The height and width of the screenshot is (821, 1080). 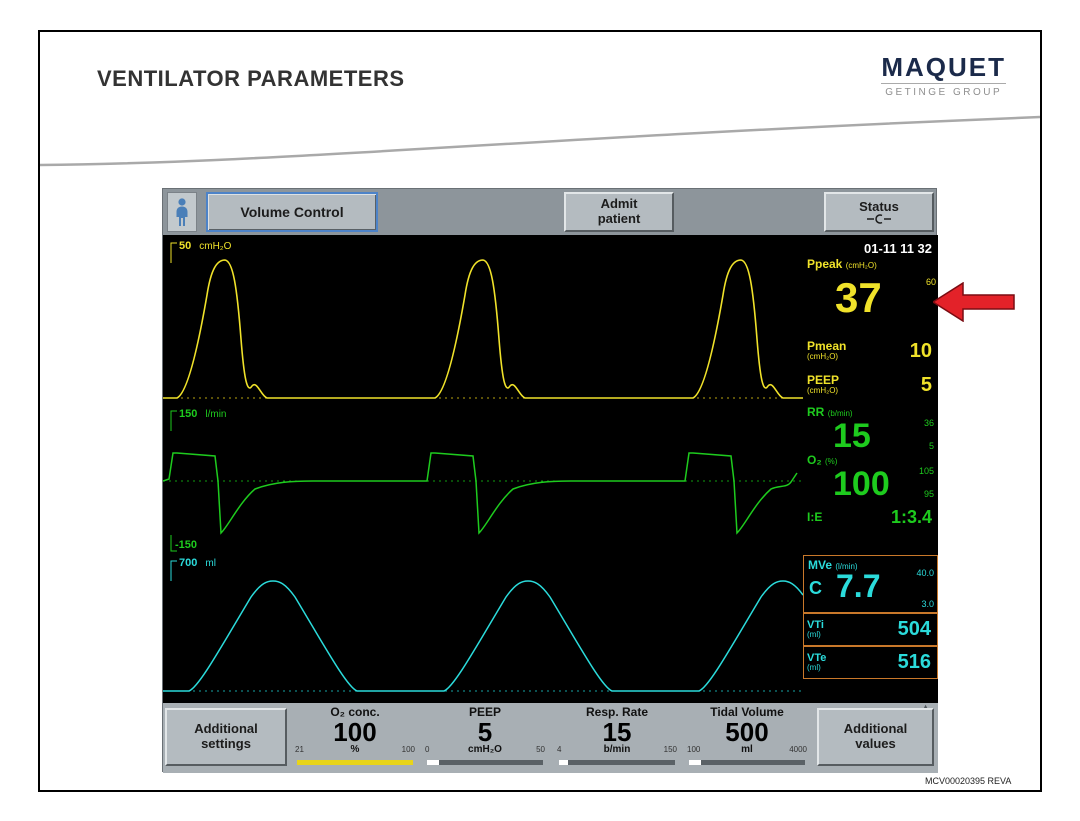 What do you see at coordinates (185, 246) in the screenshot?
I see `pressure-scale-value: 50` at bounding box center [185, 246].